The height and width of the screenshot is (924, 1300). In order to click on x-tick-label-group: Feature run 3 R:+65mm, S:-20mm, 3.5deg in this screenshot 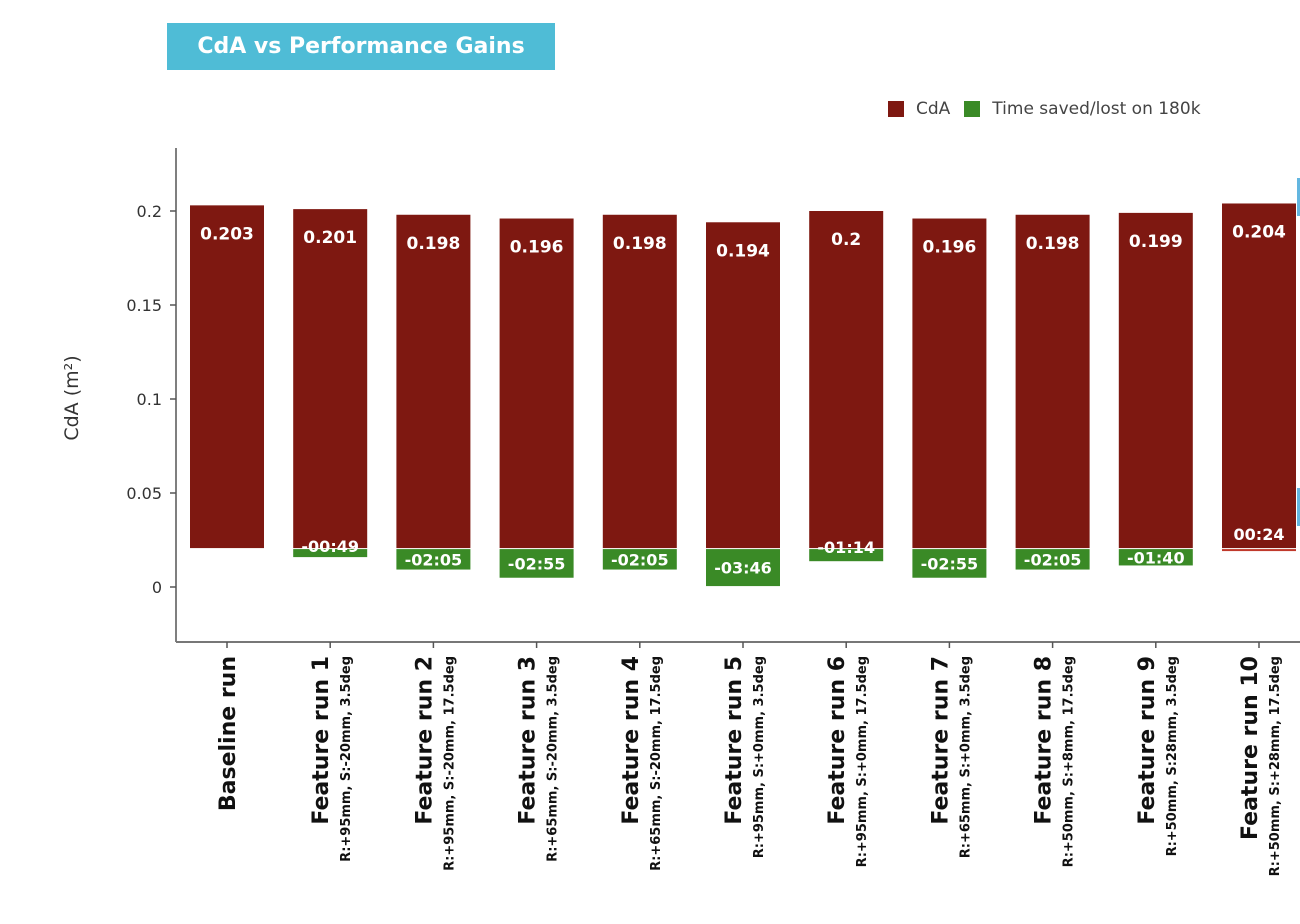, I will do `click(538, 759)`.